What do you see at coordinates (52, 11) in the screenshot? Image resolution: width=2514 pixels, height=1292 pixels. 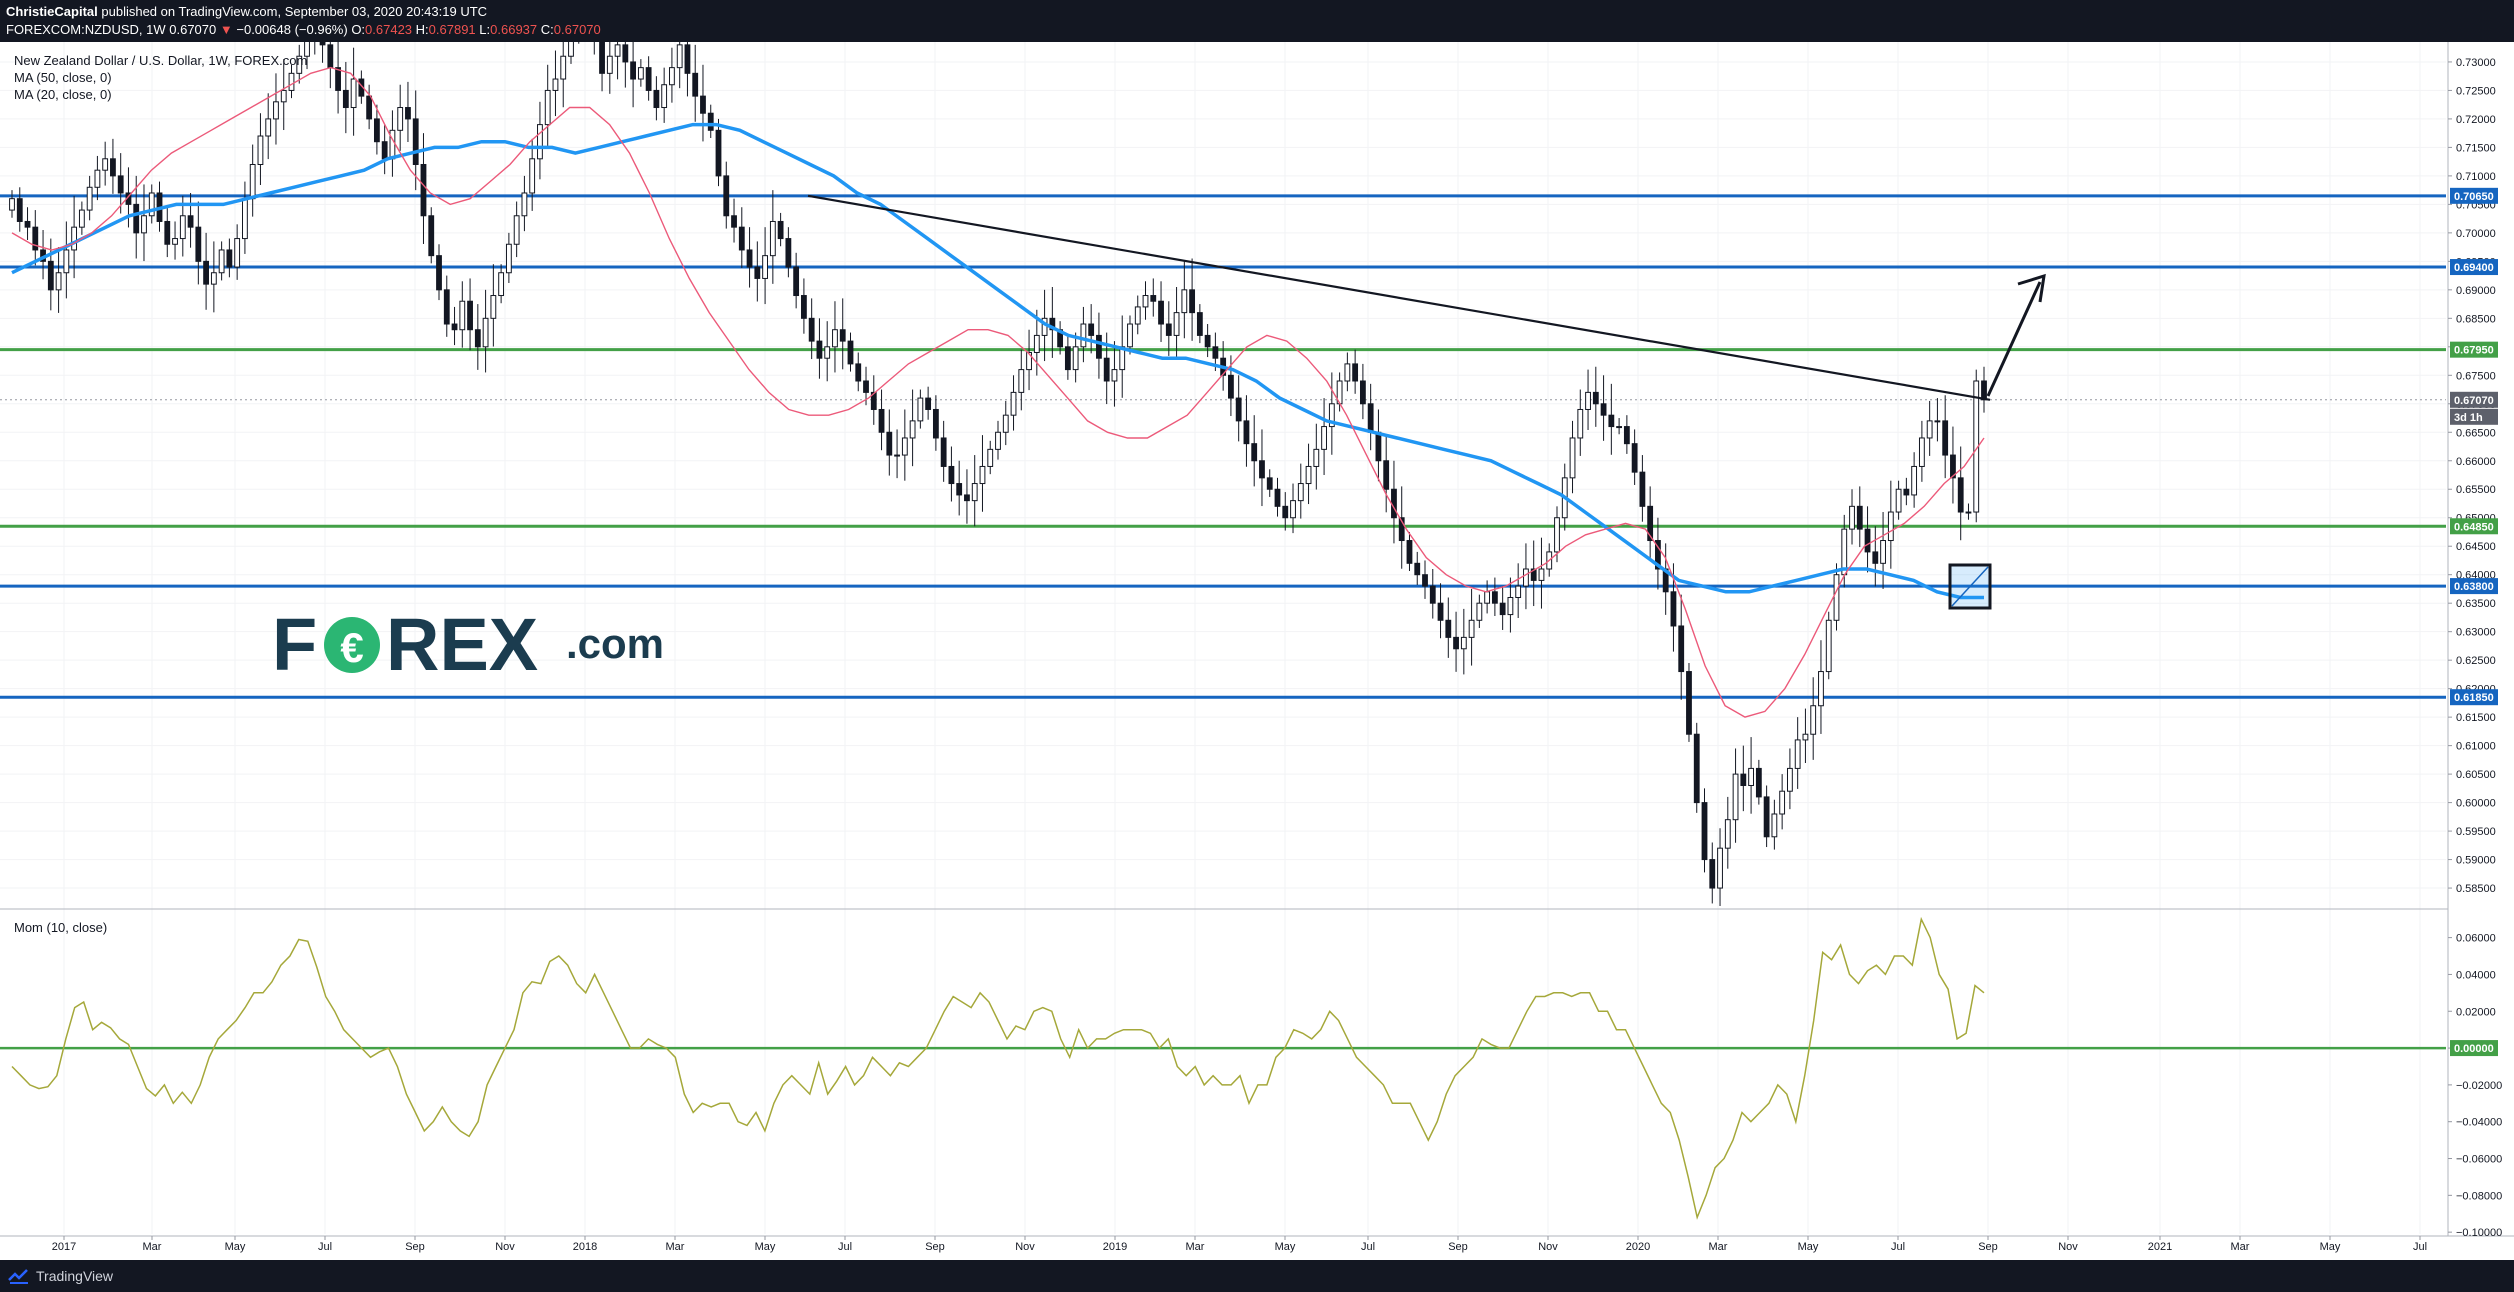 I see `publisher-name: ChristieCapital` at bounding box center [52, 11].